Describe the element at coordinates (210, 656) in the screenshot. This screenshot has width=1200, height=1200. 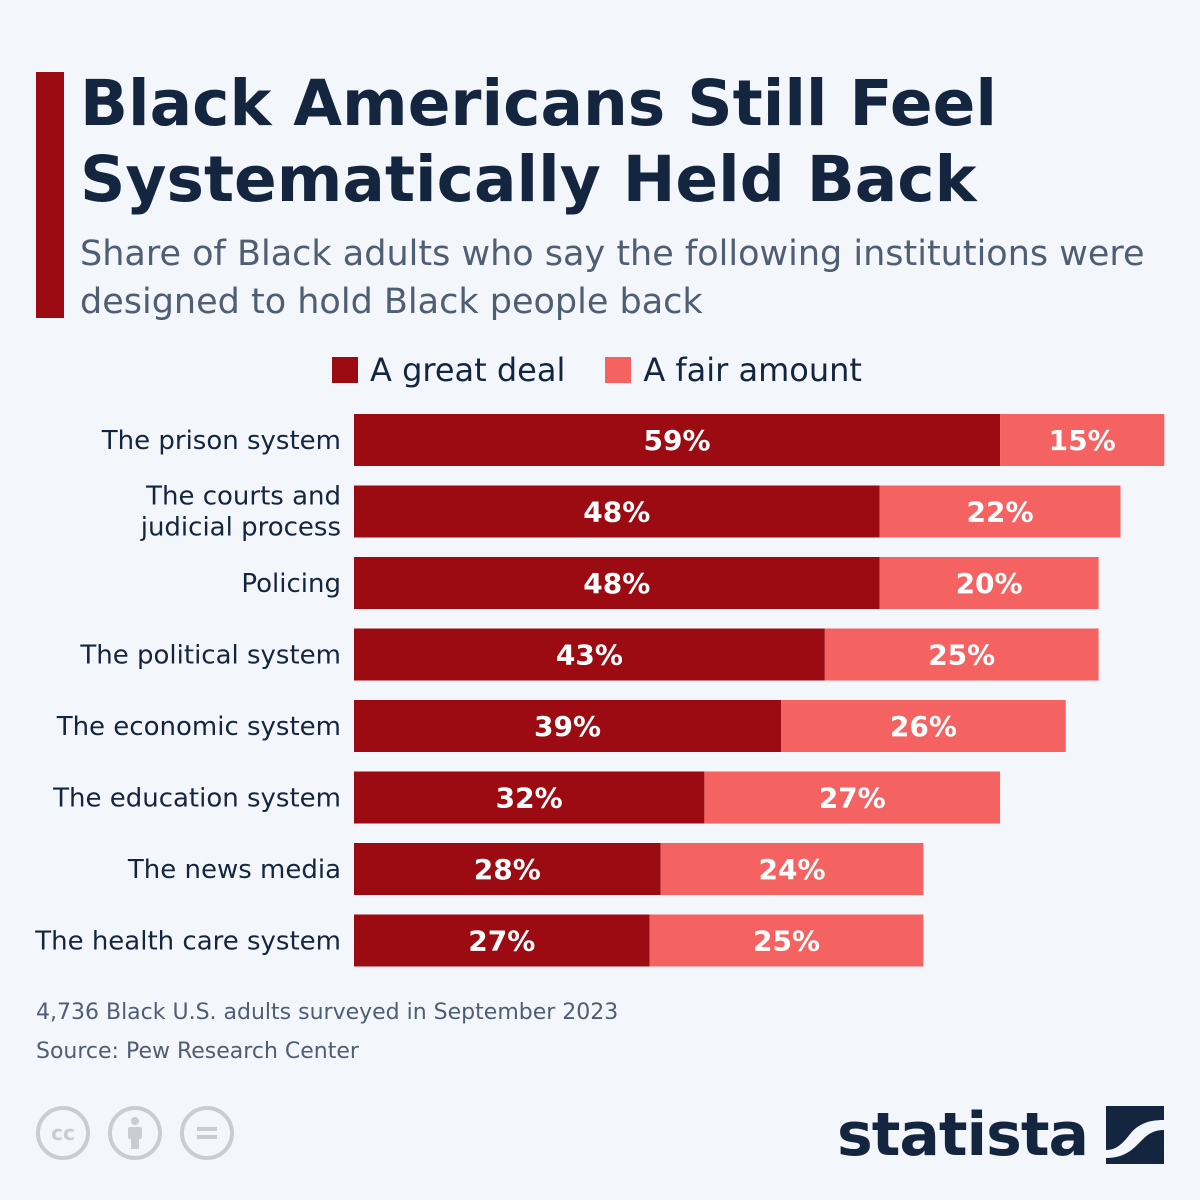
I see `category-label: The political system` at that location.